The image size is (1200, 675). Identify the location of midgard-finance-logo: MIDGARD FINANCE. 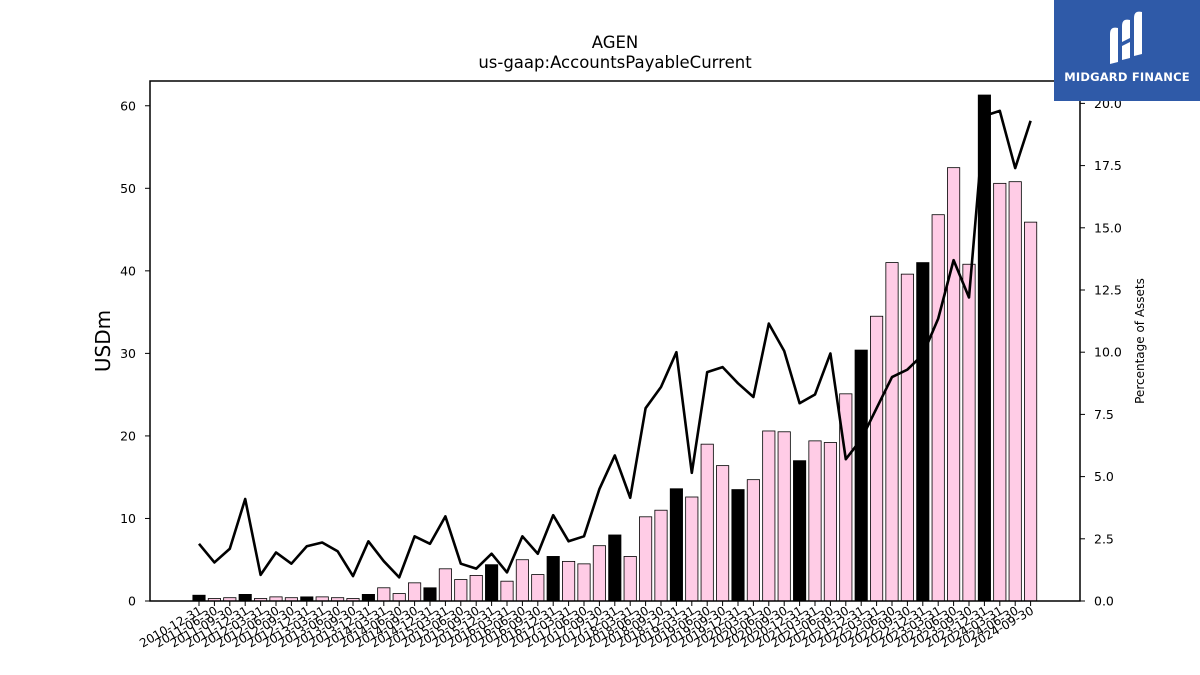
(1127, 50).